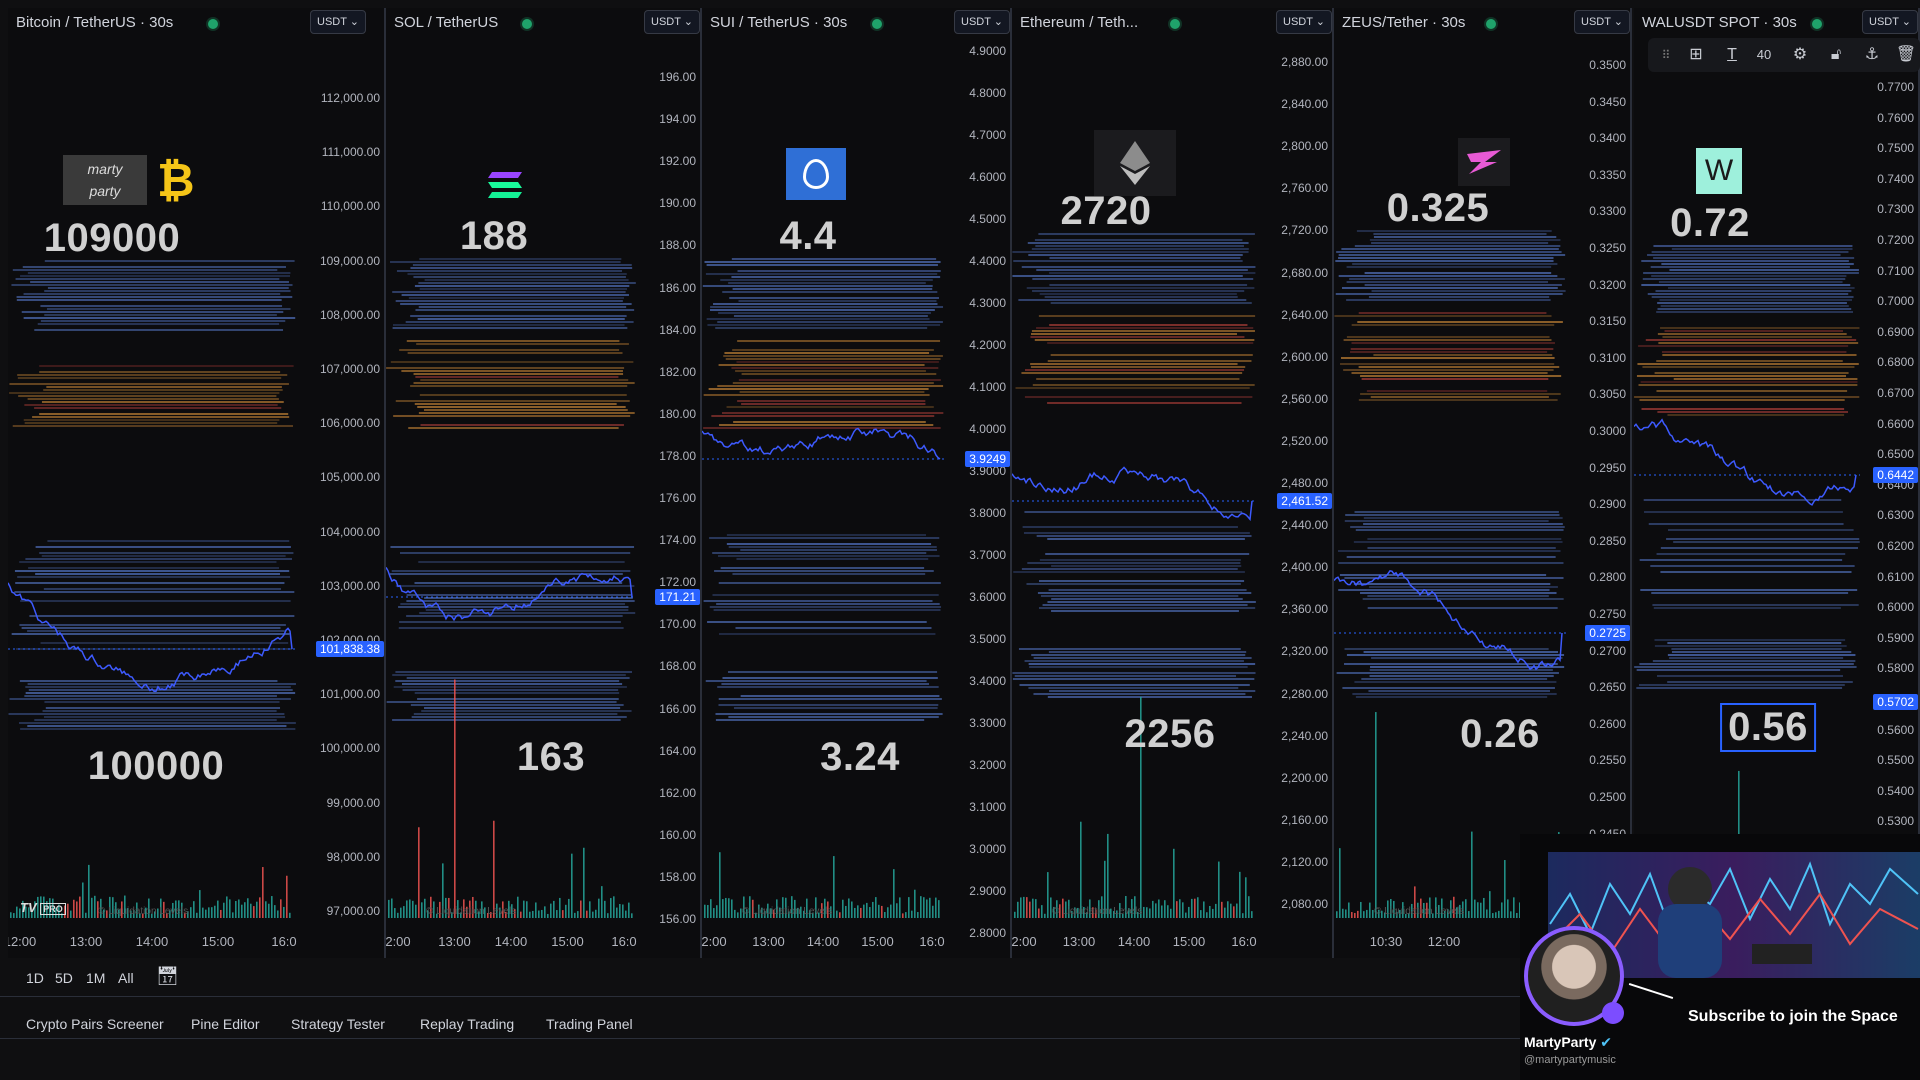  Describe the element at coordinates (760, 1038) in the screenshot. I see `divider` at that location.